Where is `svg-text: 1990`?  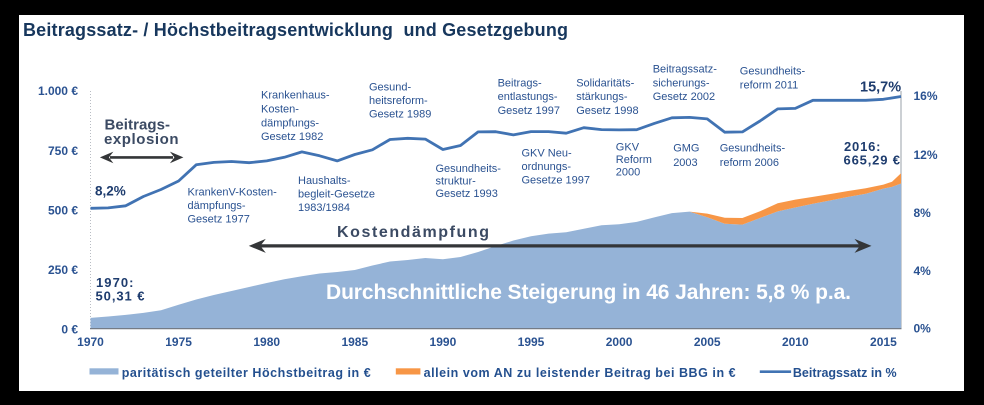 svg-text: 1990 is located at coordinates (443, 342).